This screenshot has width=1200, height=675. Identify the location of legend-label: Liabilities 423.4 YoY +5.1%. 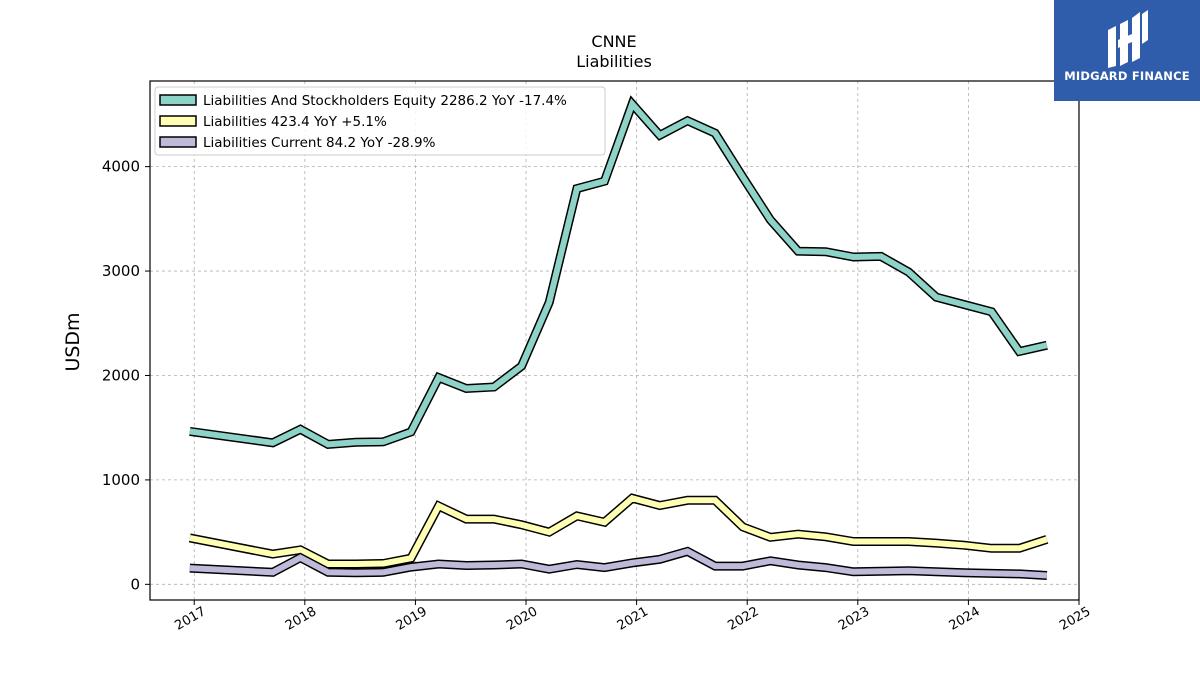
(295, 122).